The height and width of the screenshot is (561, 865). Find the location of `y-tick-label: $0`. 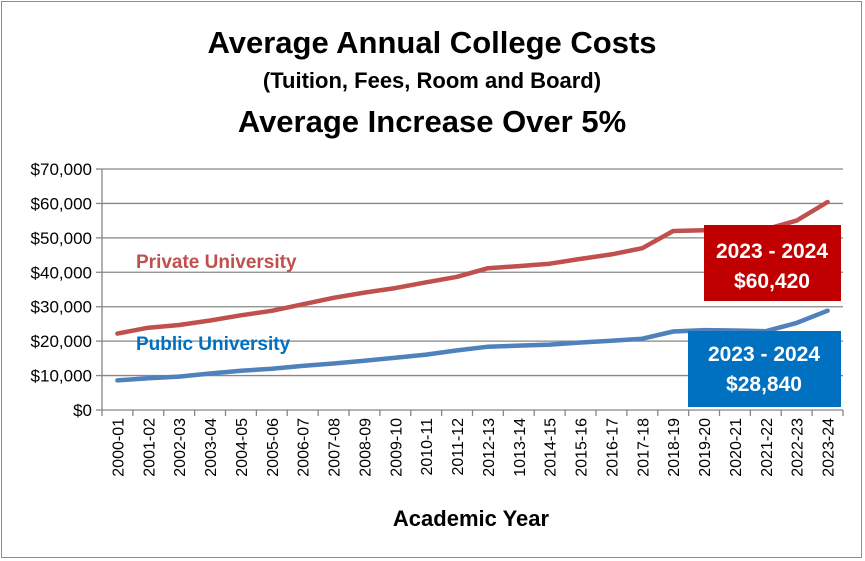

y-tick-label: $0 is located at coordinates (82, 410).